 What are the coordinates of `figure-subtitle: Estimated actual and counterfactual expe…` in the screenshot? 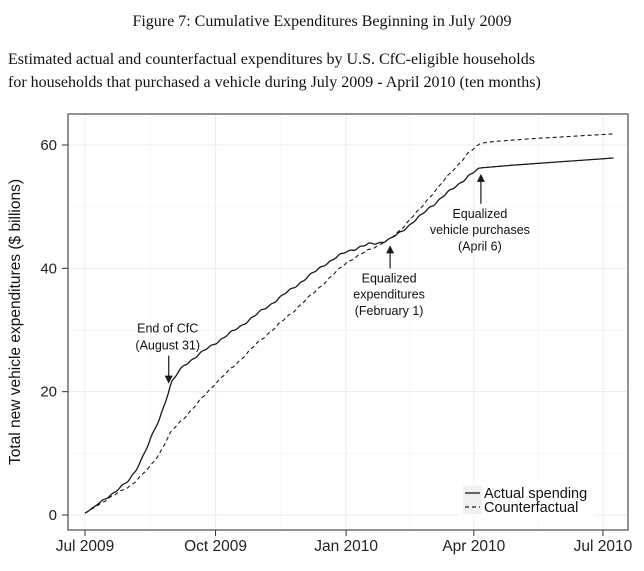 It's located at (318, 71).